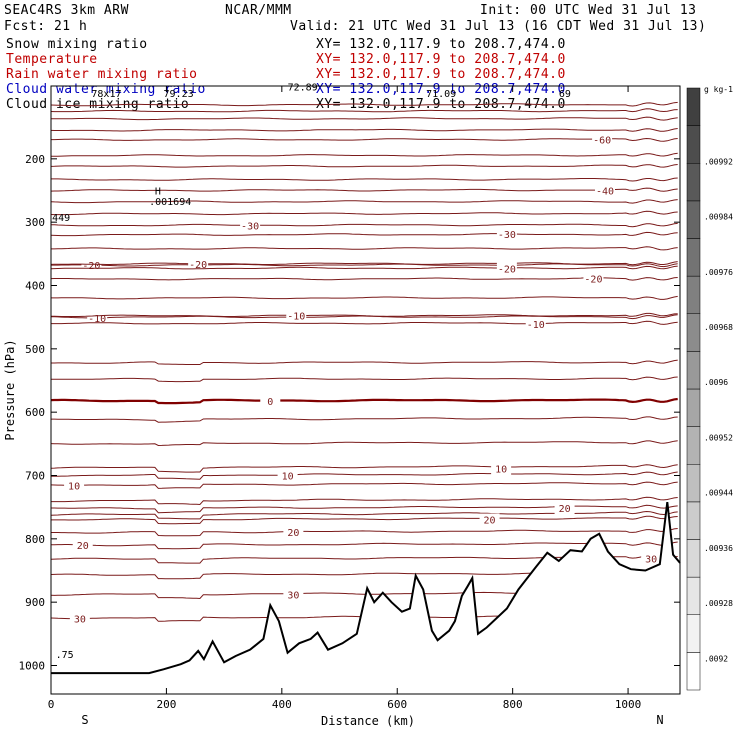  Describe the element at coordinates (441, 59) in the screenshot. I see `legend-temp-xy: XY= 132.0,117.9 to 208.7,474.0` at that location.